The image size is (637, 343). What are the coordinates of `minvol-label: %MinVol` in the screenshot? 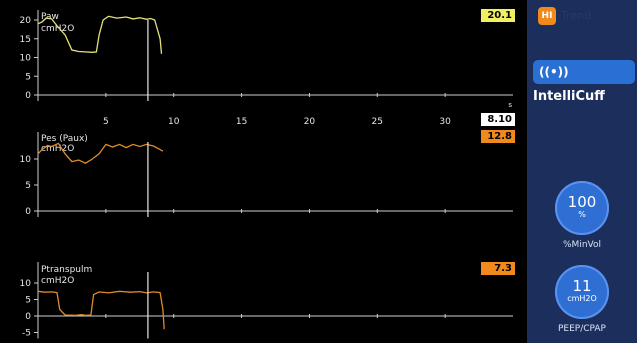 It's located at (582, 245).